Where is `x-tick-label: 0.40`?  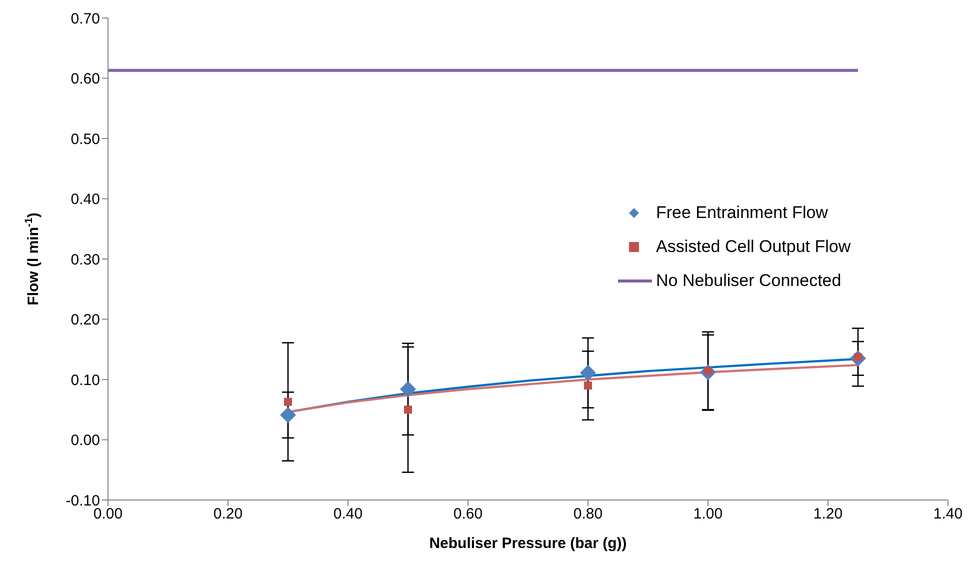 x-tick-label: 0.40 is located at coordinates (348, 514).